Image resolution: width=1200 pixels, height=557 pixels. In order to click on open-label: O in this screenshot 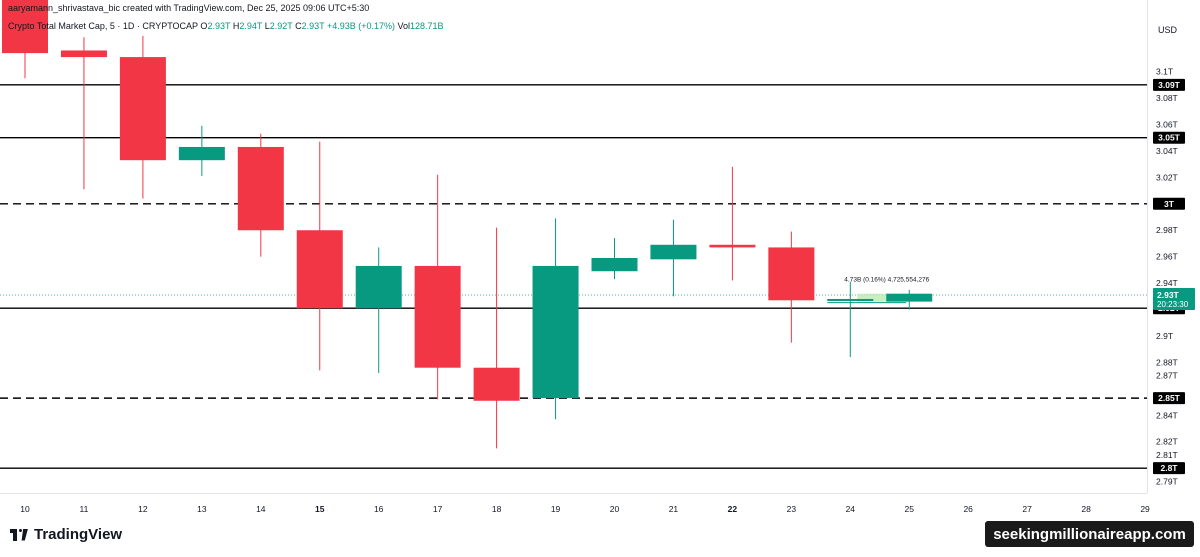, I will do `click(204, 26)`.